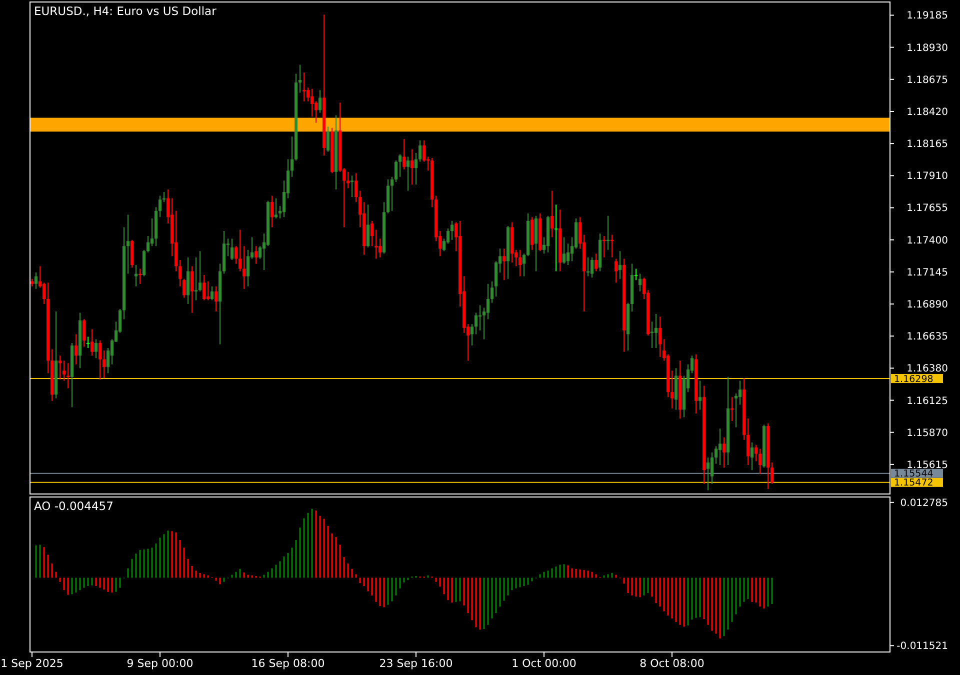 The height and width of the screenshot is (675, 960). What do you see at coordinates (927, 48) in the screenshot?
I see `y-tick-label: 1.18930` at bounding box center [927, 48].